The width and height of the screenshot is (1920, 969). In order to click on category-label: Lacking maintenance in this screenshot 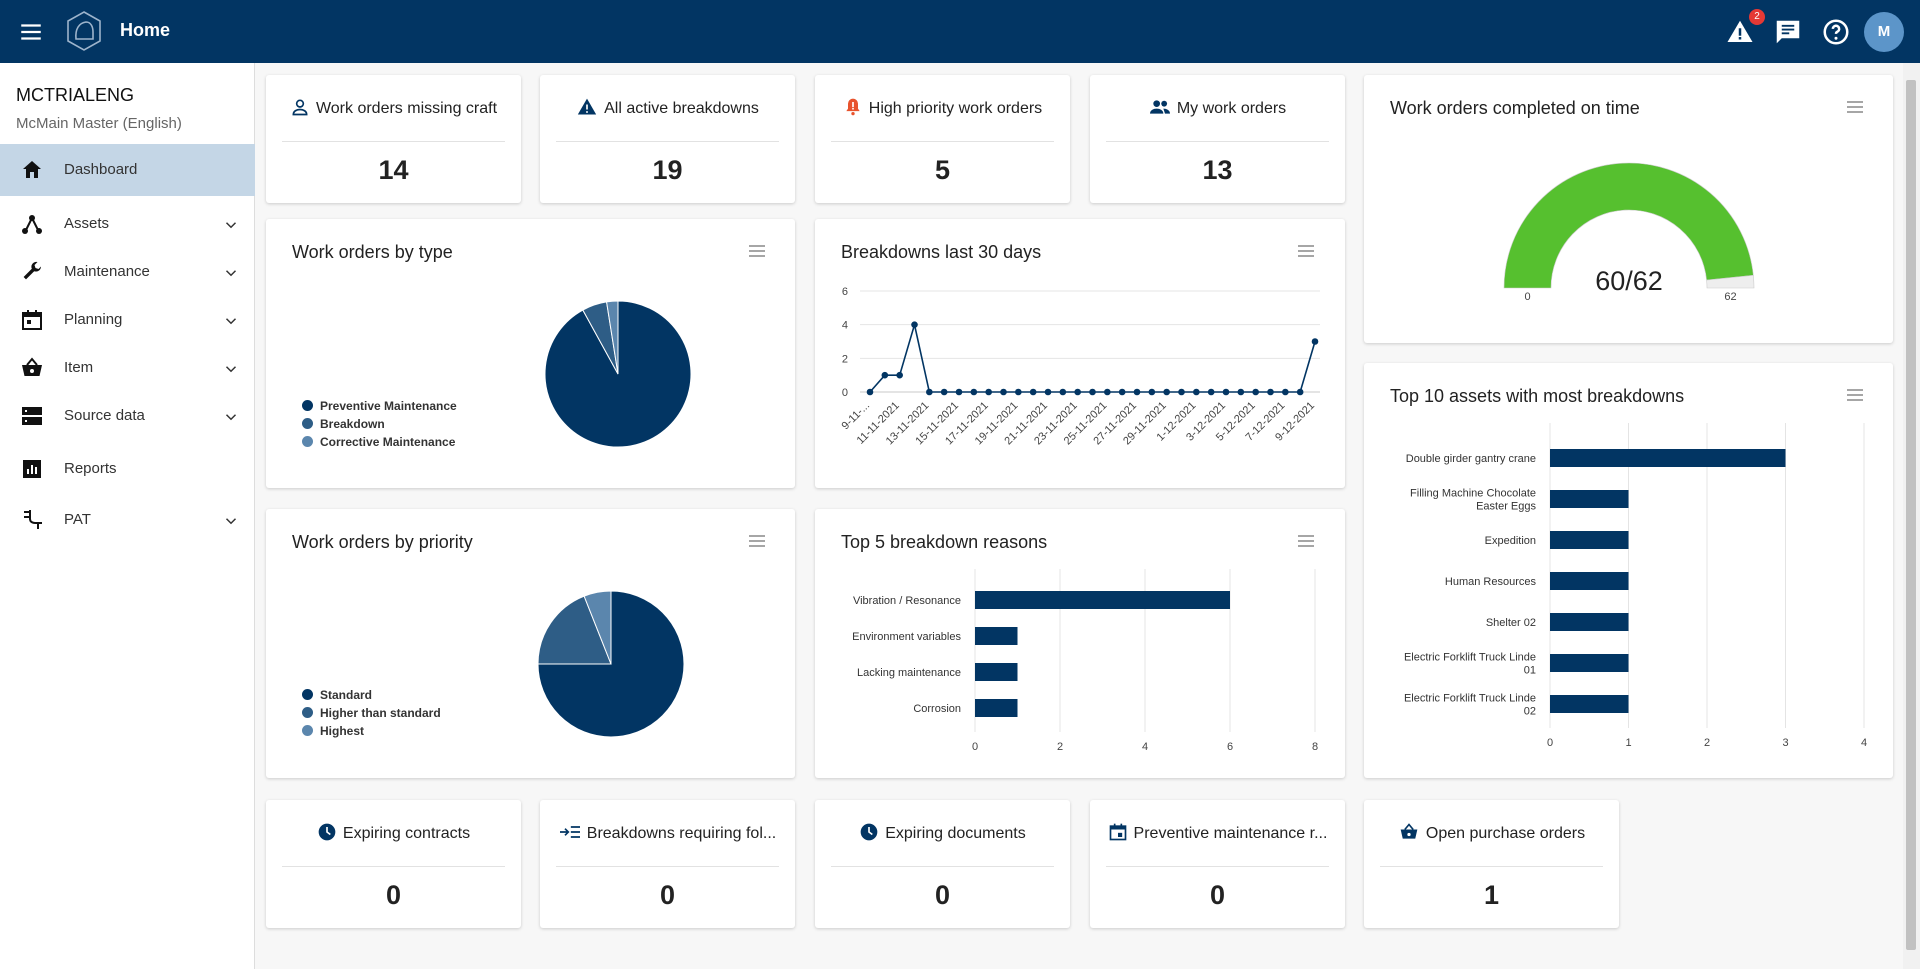, I will do `click(909, 673)`.